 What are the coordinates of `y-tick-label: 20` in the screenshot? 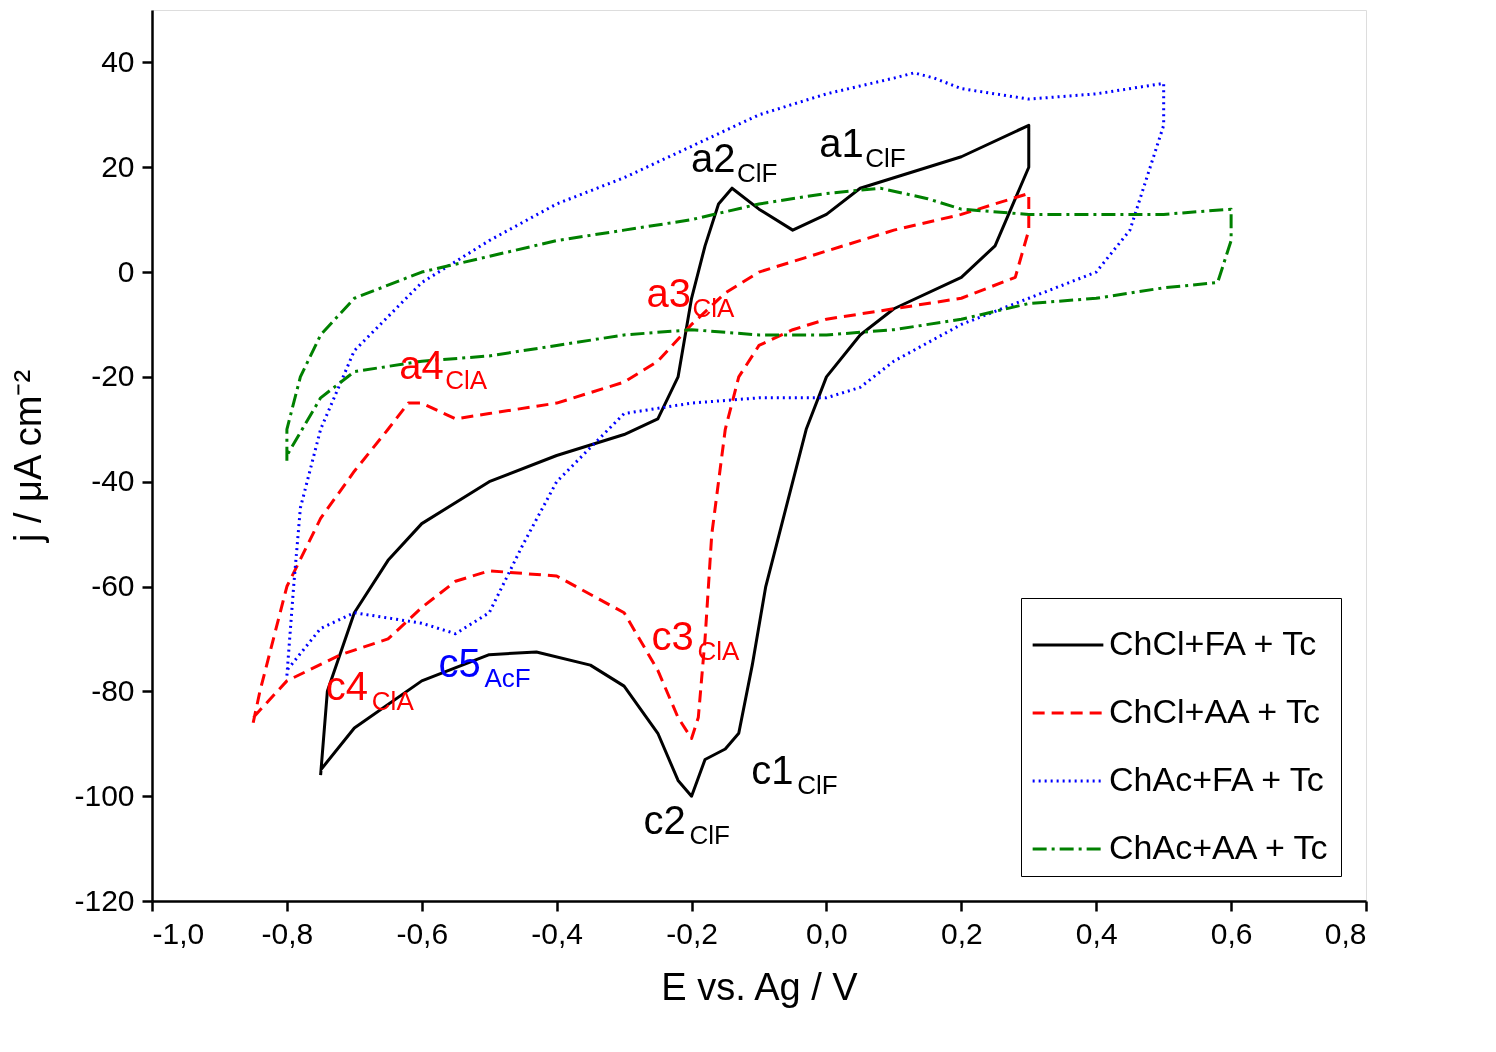 It's located at (118, 166).